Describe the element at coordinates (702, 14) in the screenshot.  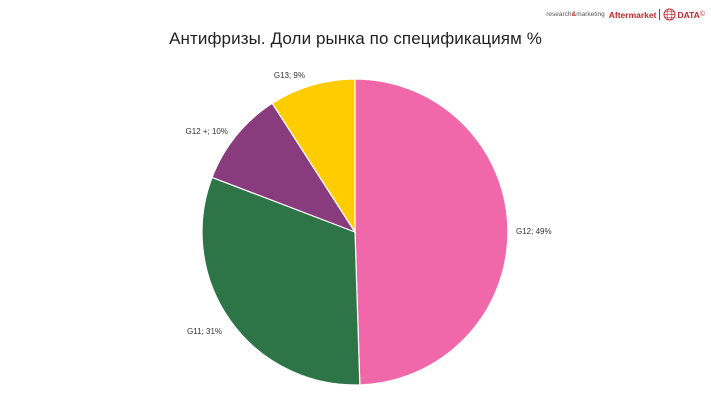
I see `brand-copyright: ©` at that location.